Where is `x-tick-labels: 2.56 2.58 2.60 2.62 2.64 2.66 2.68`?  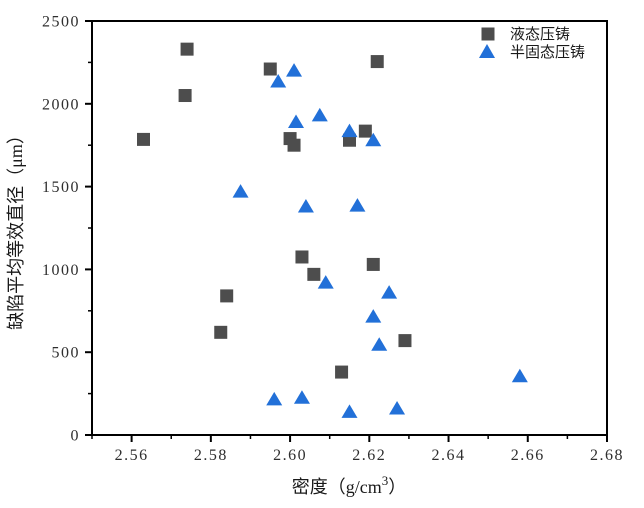 x-tick-labels: 2.56 2.58 2.60 2.62 2.64 2.66 2.68 is located at coordinates (369, 455).